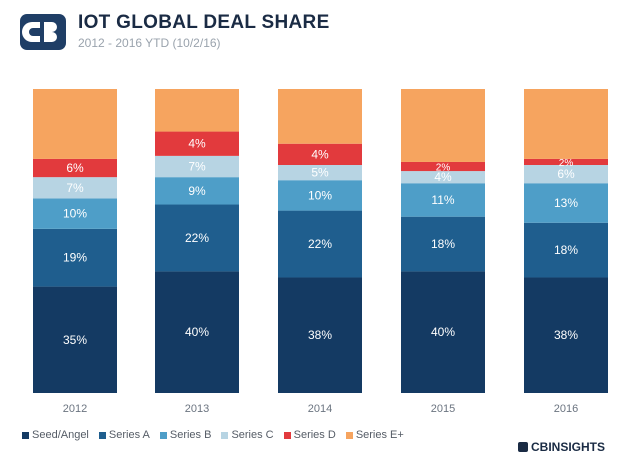 The height and width of the screenshot is (464, 640). What do you see at coordinates (568, 447) in the screenshot?
I see `brand-label: CBINSIGHTS` at bounding box center [568, 447].